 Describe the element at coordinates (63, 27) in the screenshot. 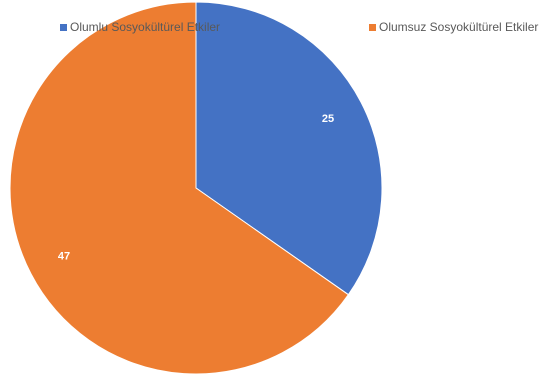

I see `legend-swatch-olumlu` at that location.